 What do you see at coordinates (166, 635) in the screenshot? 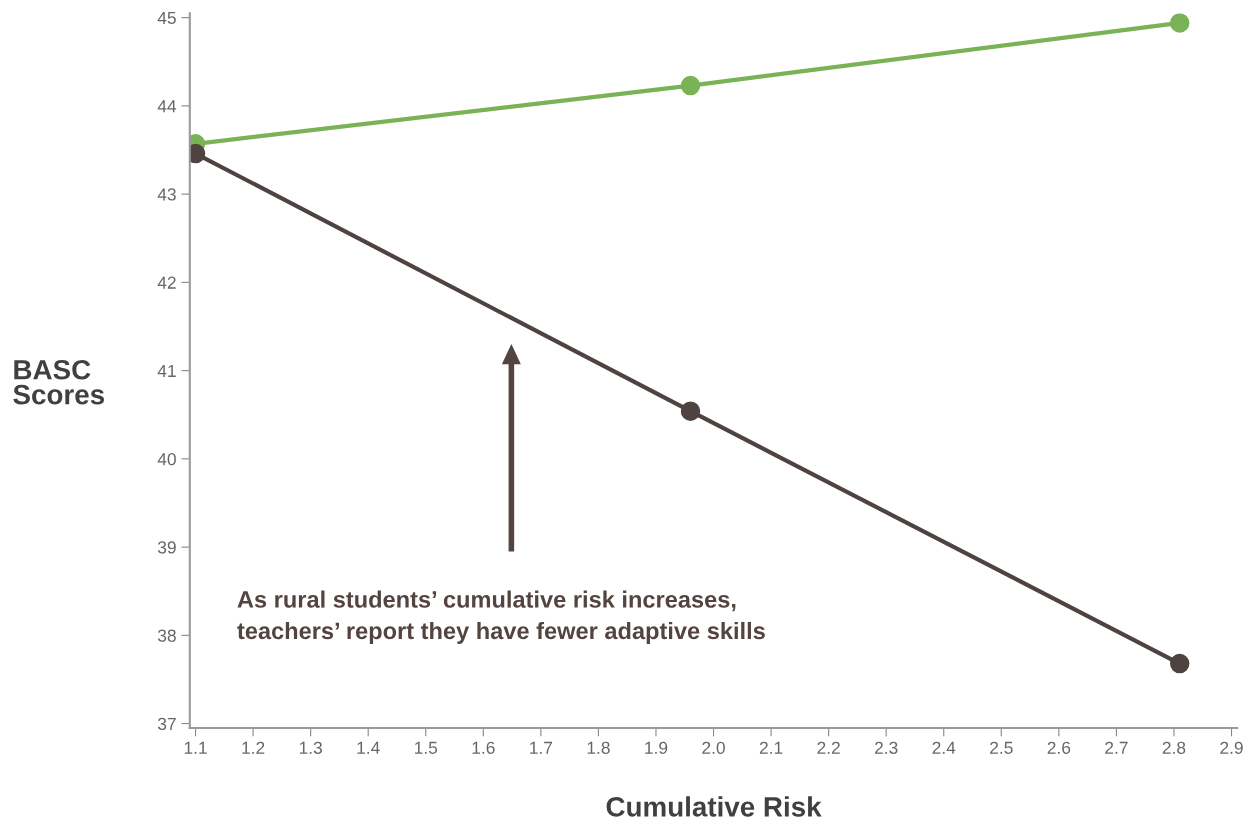
I see `y-tick-label: 38` at bounding box center [166, 635].